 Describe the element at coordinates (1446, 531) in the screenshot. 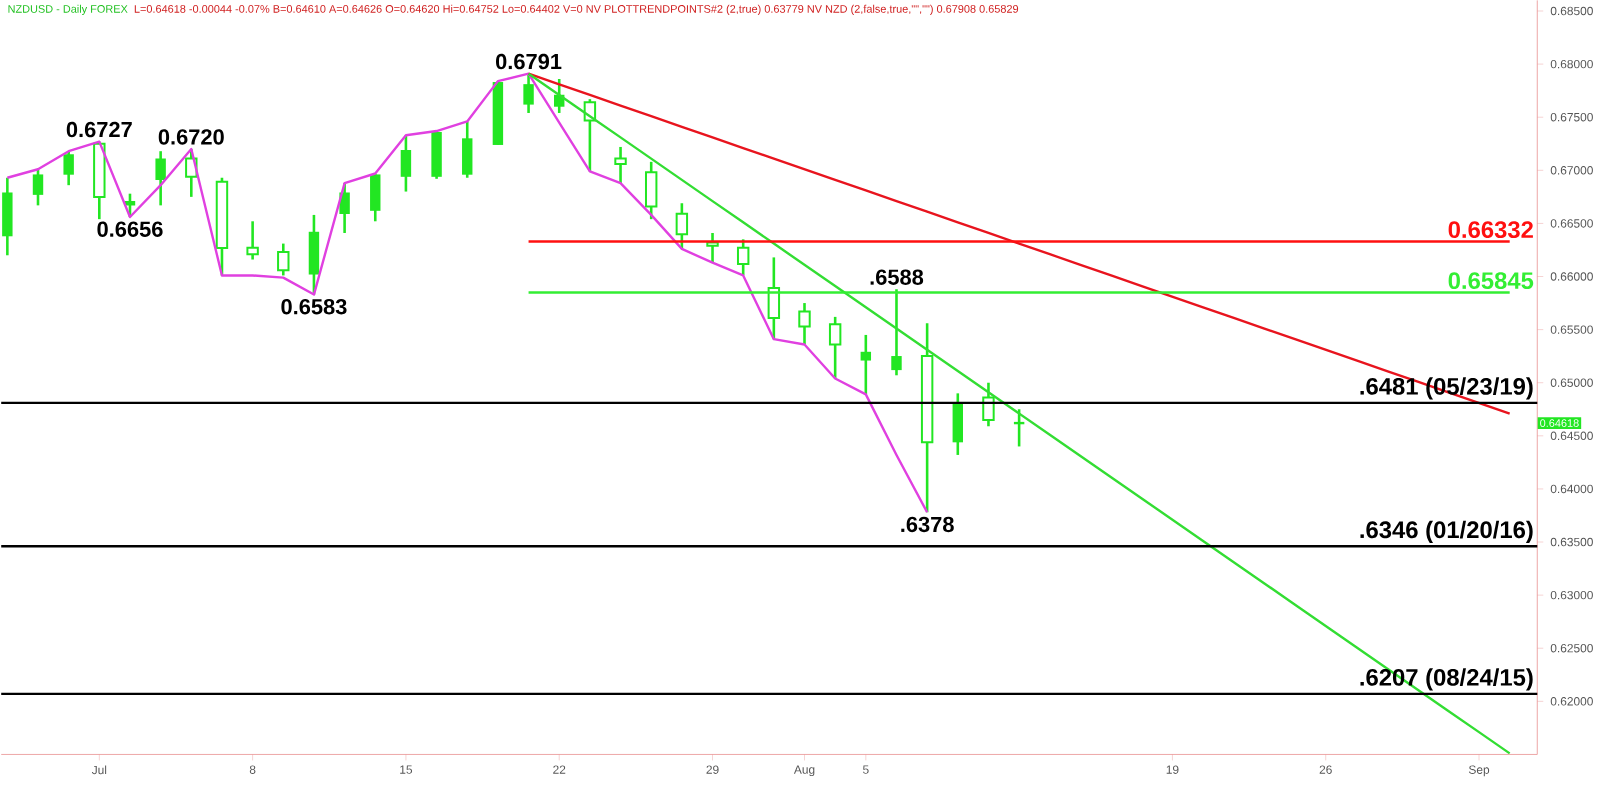

I see `ref-line-label: .6346 (01/20/16)` at that location.